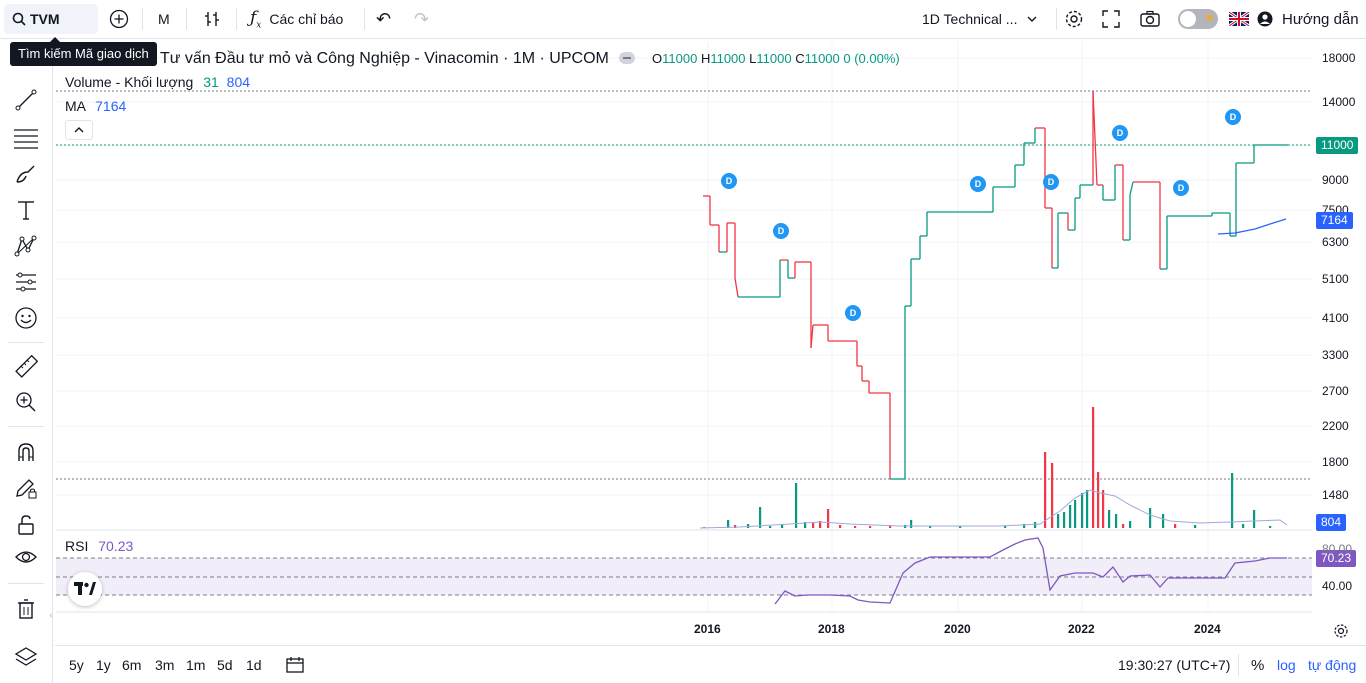 The image size is (1366, 683). Describe the element at coordinates (1030, 571) in the screenshot. I see `rsi-line` at that location.